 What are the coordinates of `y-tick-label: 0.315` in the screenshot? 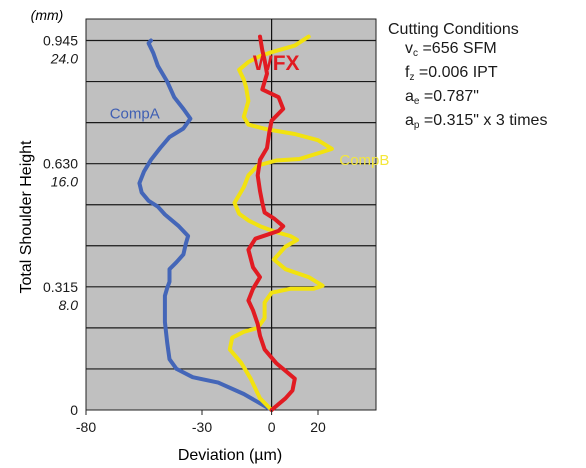 It's located at (60, 287).